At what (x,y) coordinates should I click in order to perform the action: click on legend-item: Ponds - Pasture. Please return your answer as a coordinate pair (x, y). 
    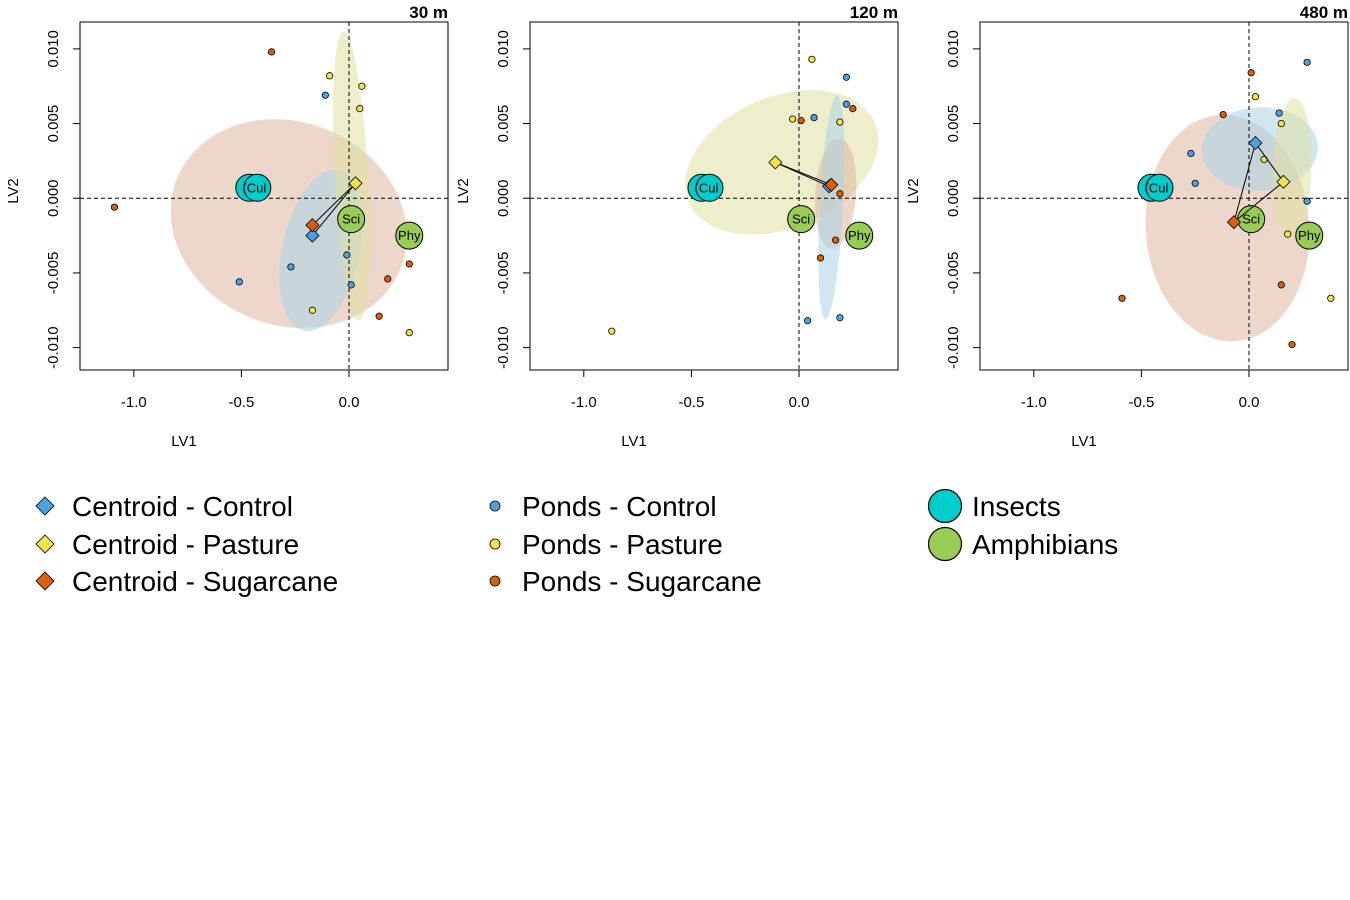
    Looking at the image, I should click on (606, 544).